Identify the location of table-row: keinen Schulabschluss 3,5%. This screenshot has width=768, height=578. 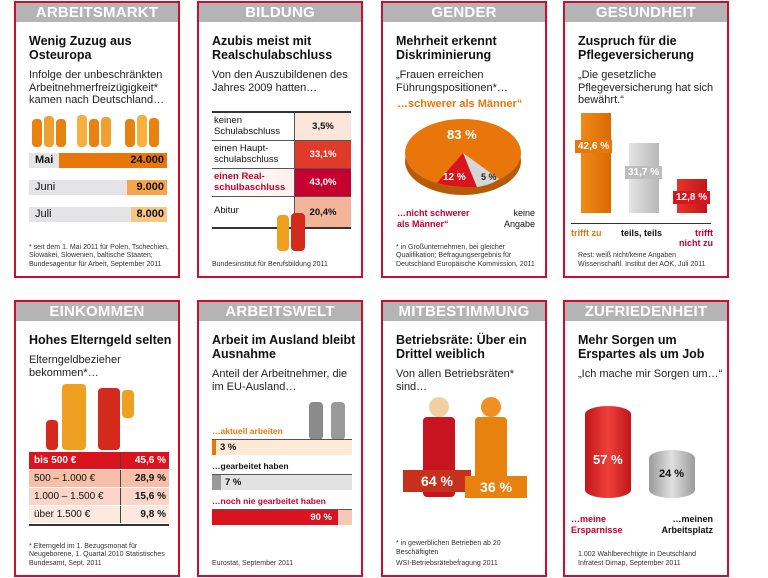
(281, 127).